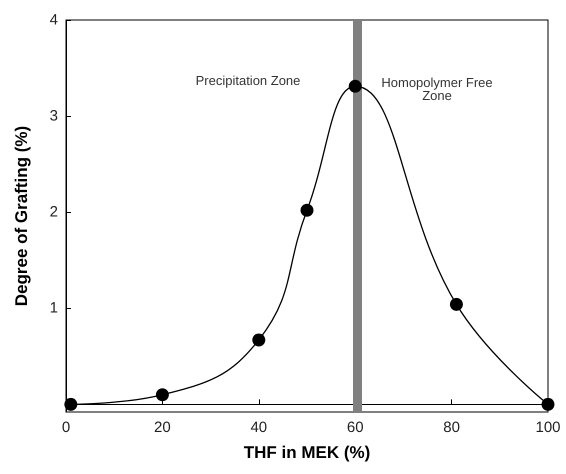 This screenshot has height=474, width=566. What do you see at coordinates (162, 427) in the screenshot?
I see `x-tick-label: 20` at bounding box center [162, 427].